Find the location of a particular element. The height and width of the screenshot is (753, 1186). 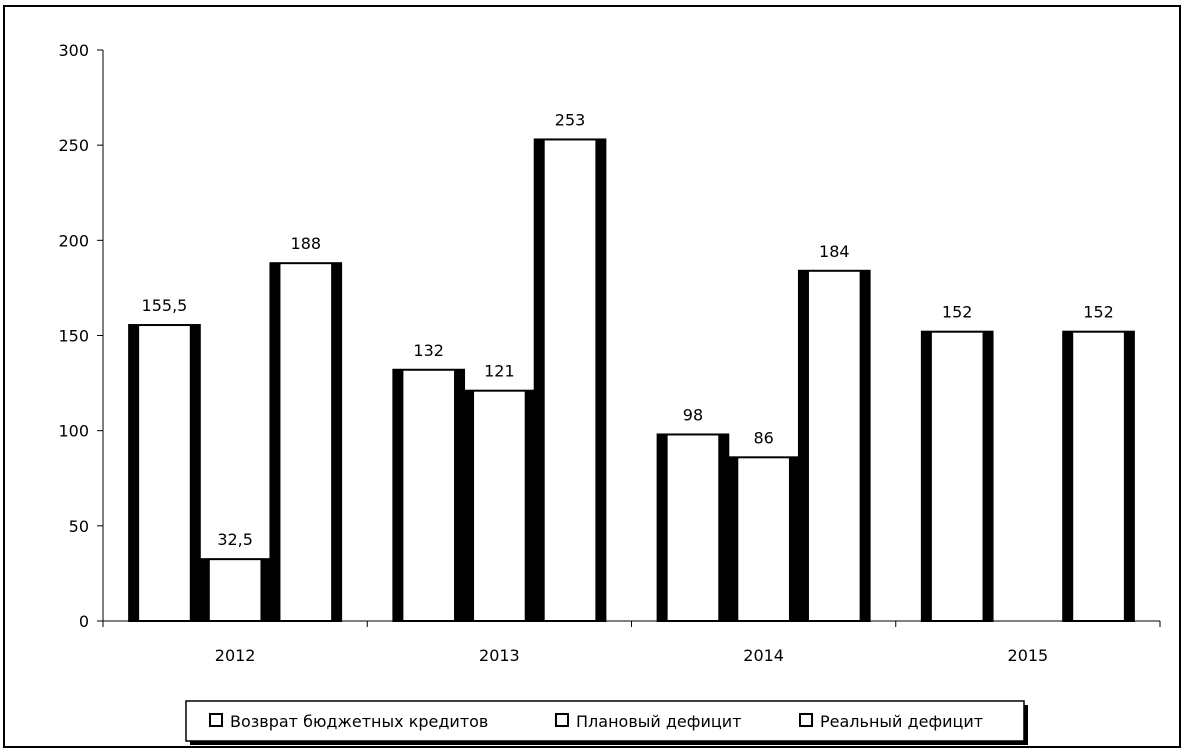

data-label: 188 is located at coordinates (306, 243).